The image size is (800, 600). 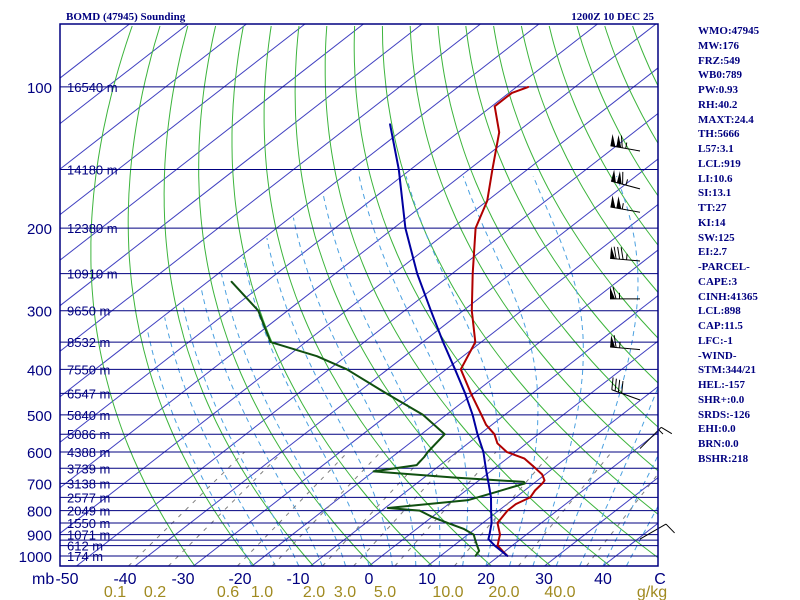 I want to click on pressure-tick-label: 200, so click(x=39, y=229).